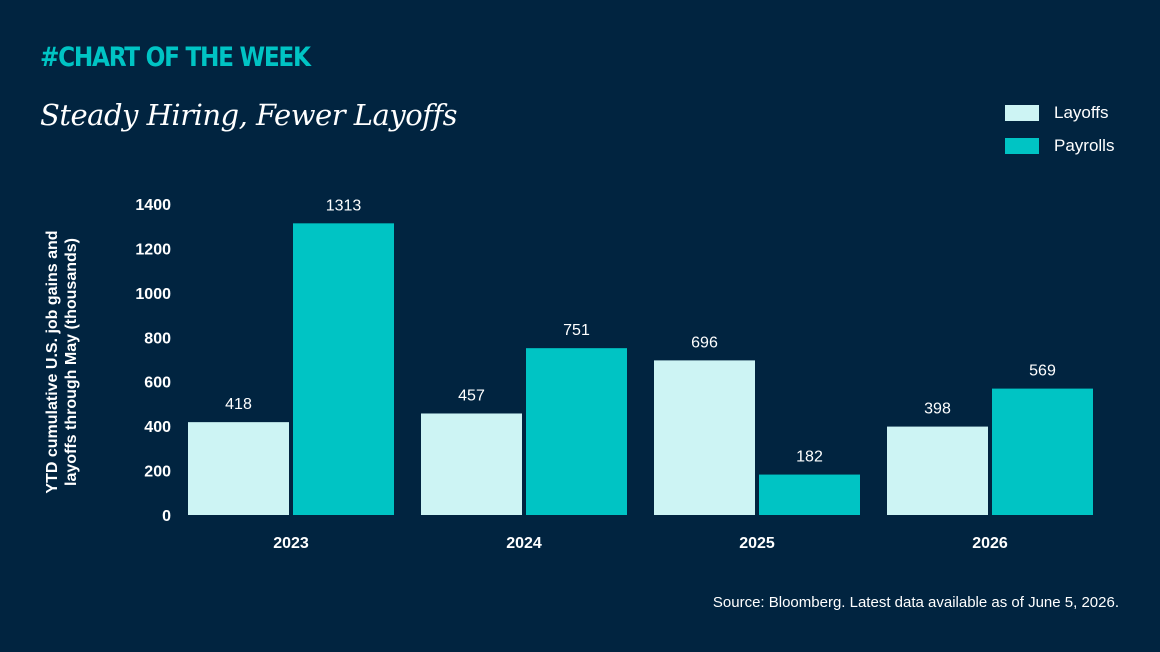 This screenshot has height=652, width=1160. Describe the element at coordinates (157, 427) in the screenshot. I see `y-tick-label: 400` at that location.